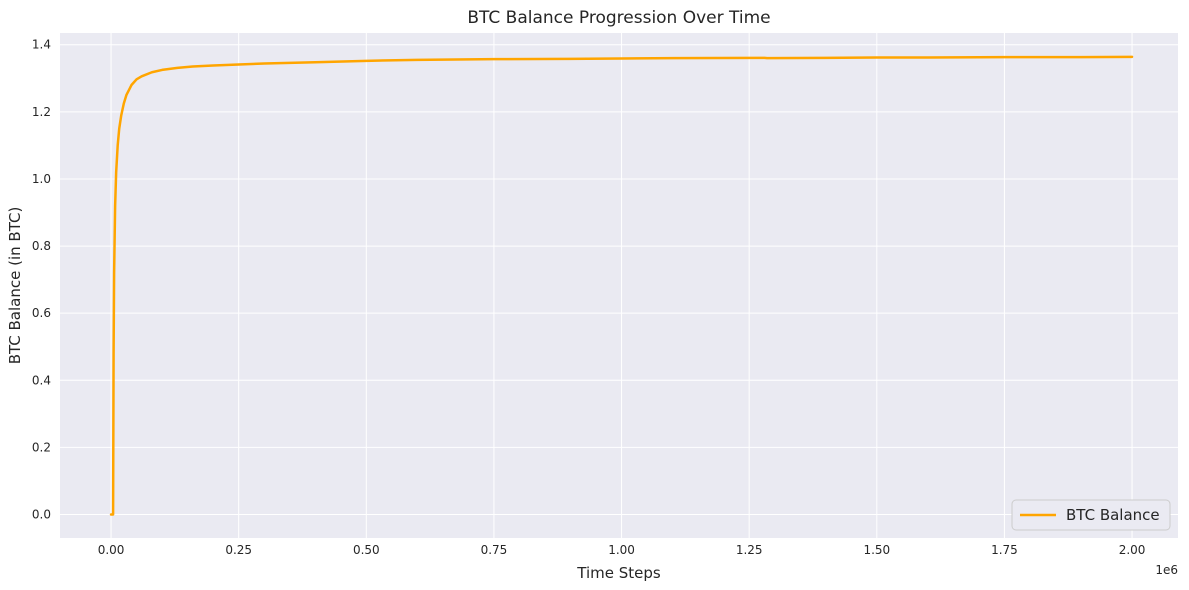 The width and height of the screenshot is (1189, 590). I want to click on x-tick-label: 2.00, so click(1132, 550).